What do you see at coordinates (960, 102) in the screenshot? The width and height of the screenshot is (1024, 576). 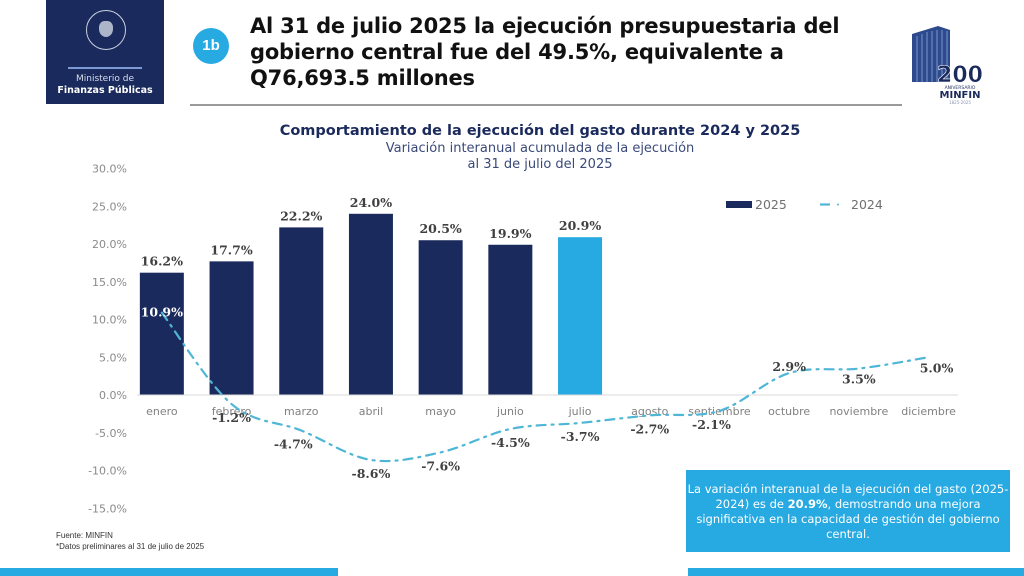 I see `anniversary-years: 1825-2025` at bounding box center [960, 102].